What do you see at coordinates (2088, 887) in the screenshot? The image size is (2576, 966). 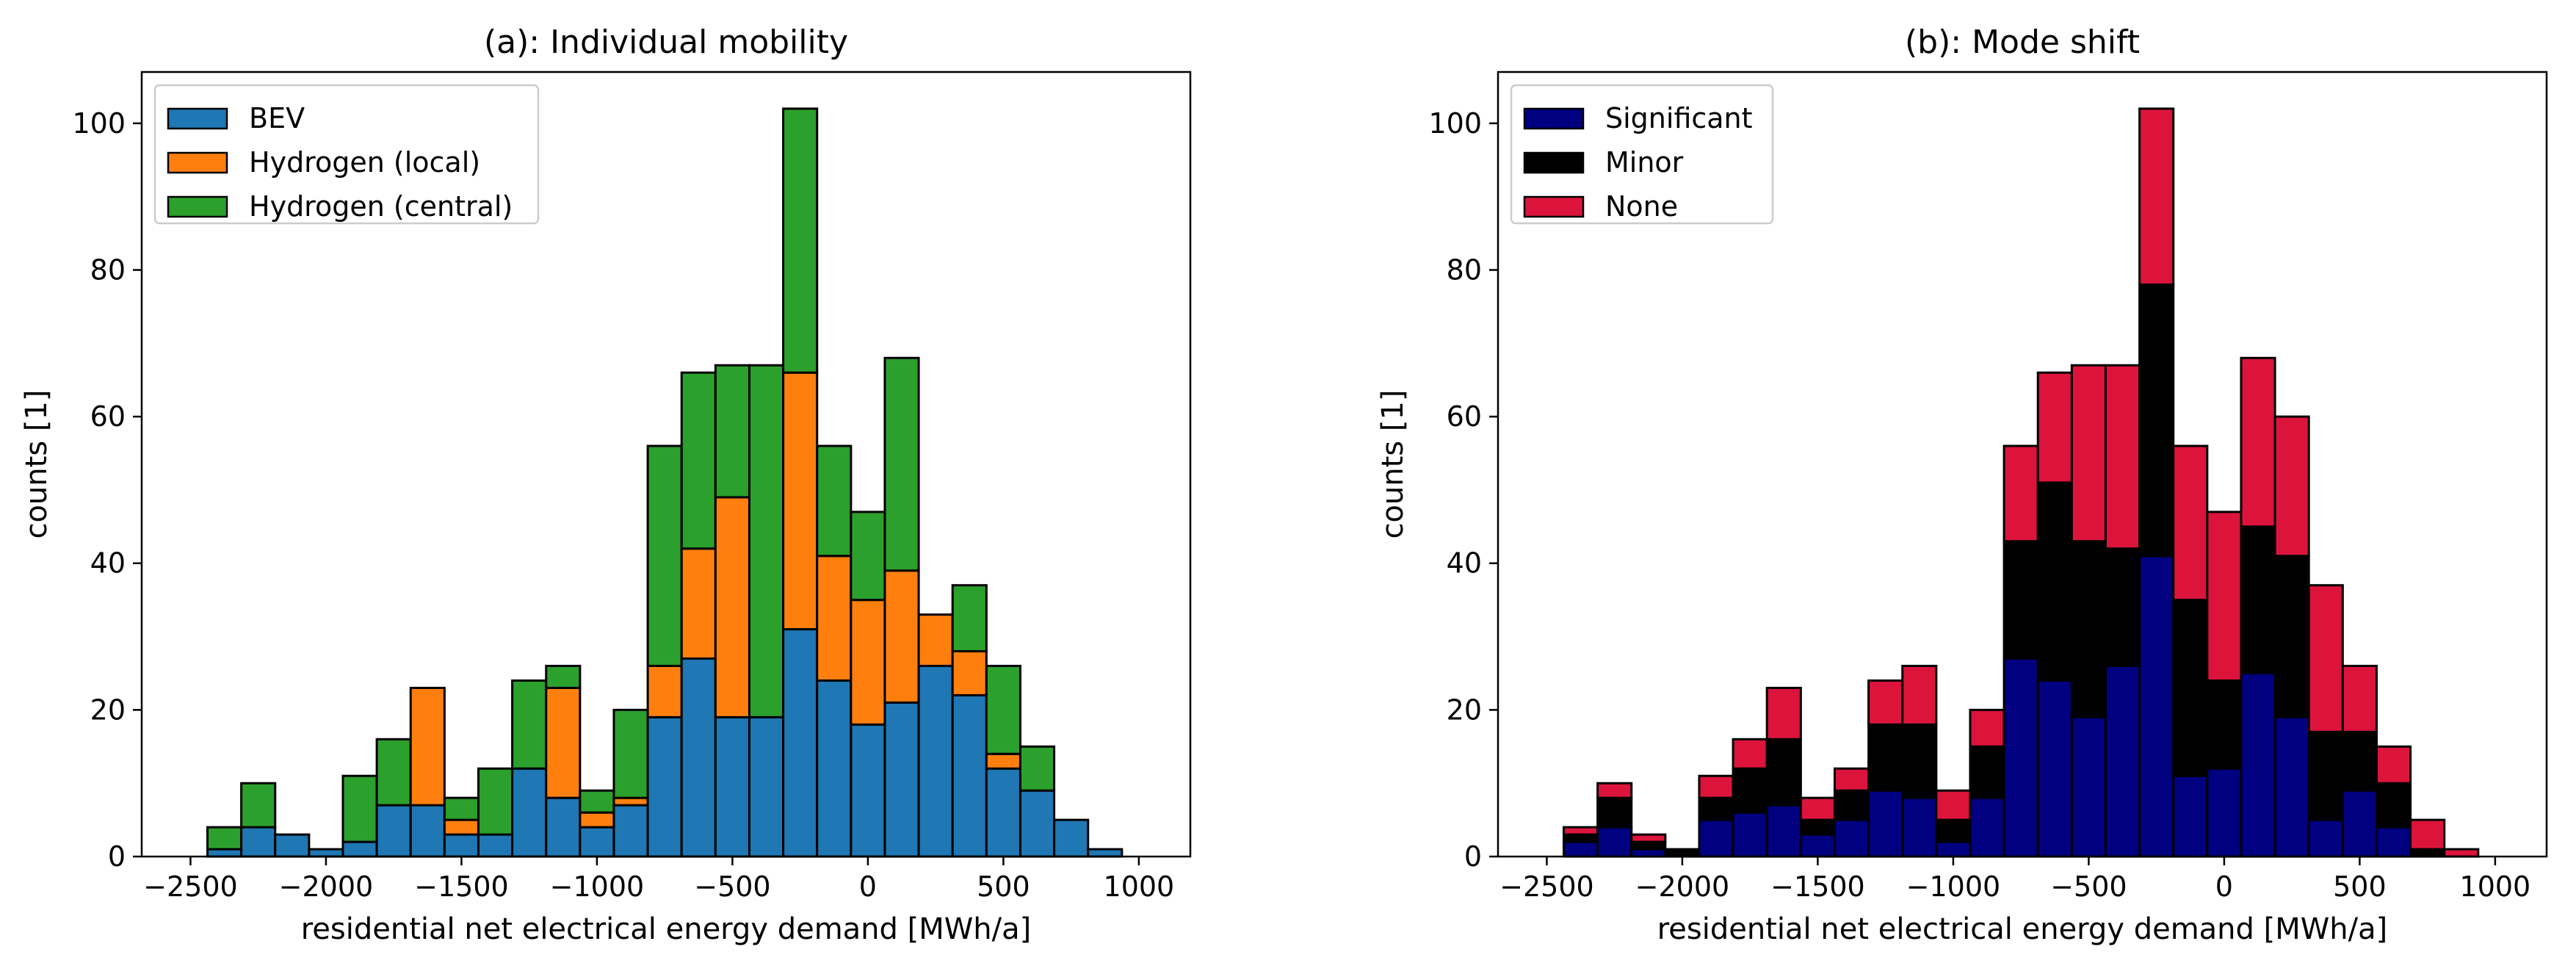 I see `x-tick-label: −500` at bounding box center [2088, 887].